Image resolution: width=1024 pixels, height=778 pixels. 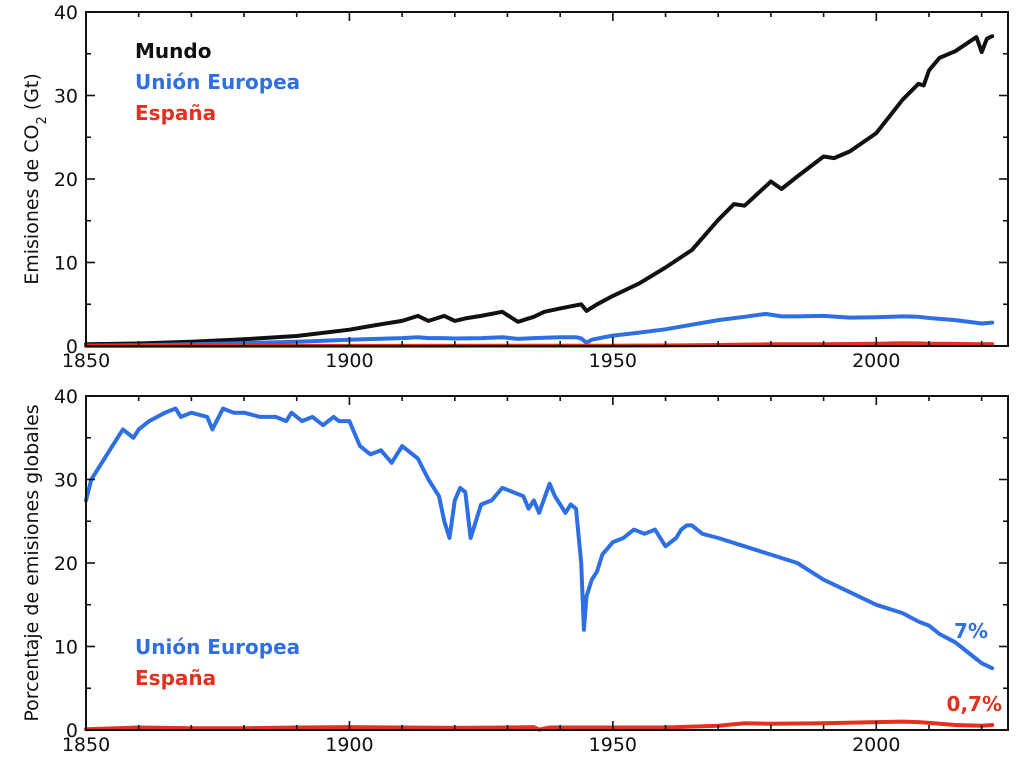 I want to click on y-axis-title: Porcentaje de emisiones globales, so click(x=32, y=562).